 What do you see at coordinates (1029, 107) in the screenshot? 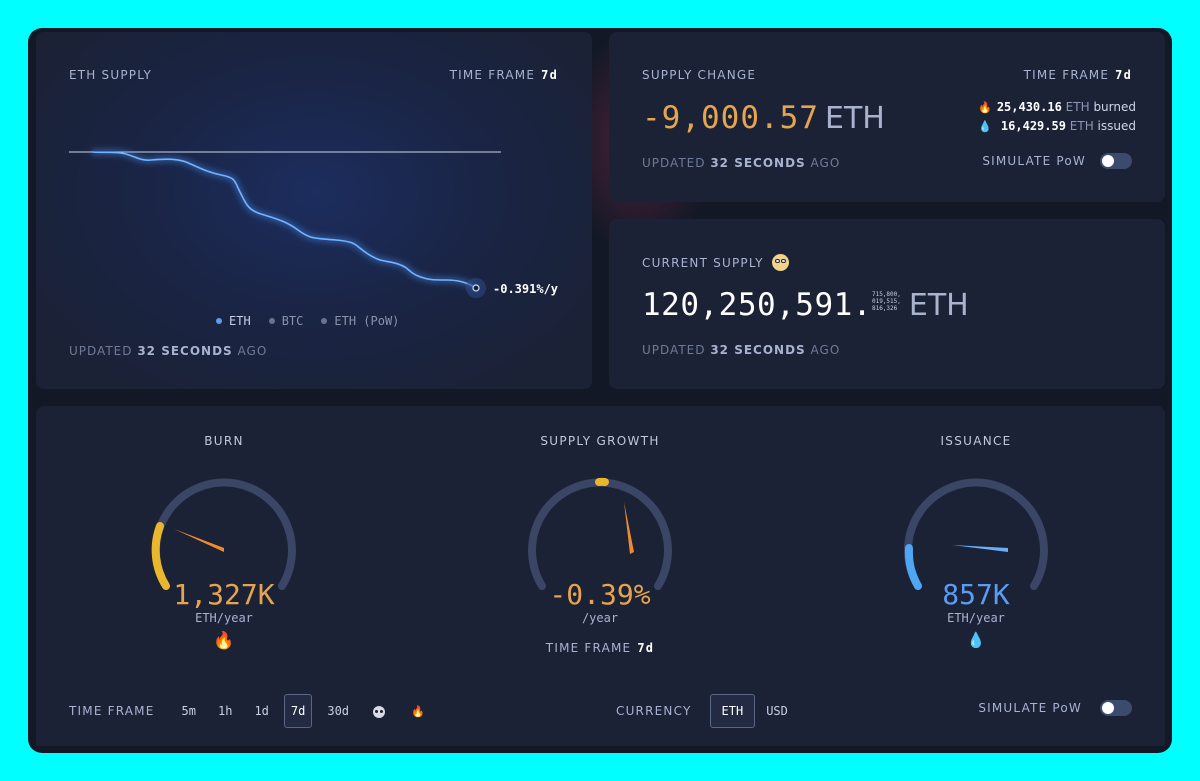
I see `burned-value: 25,430.16` at bounding box center [1029, 107].